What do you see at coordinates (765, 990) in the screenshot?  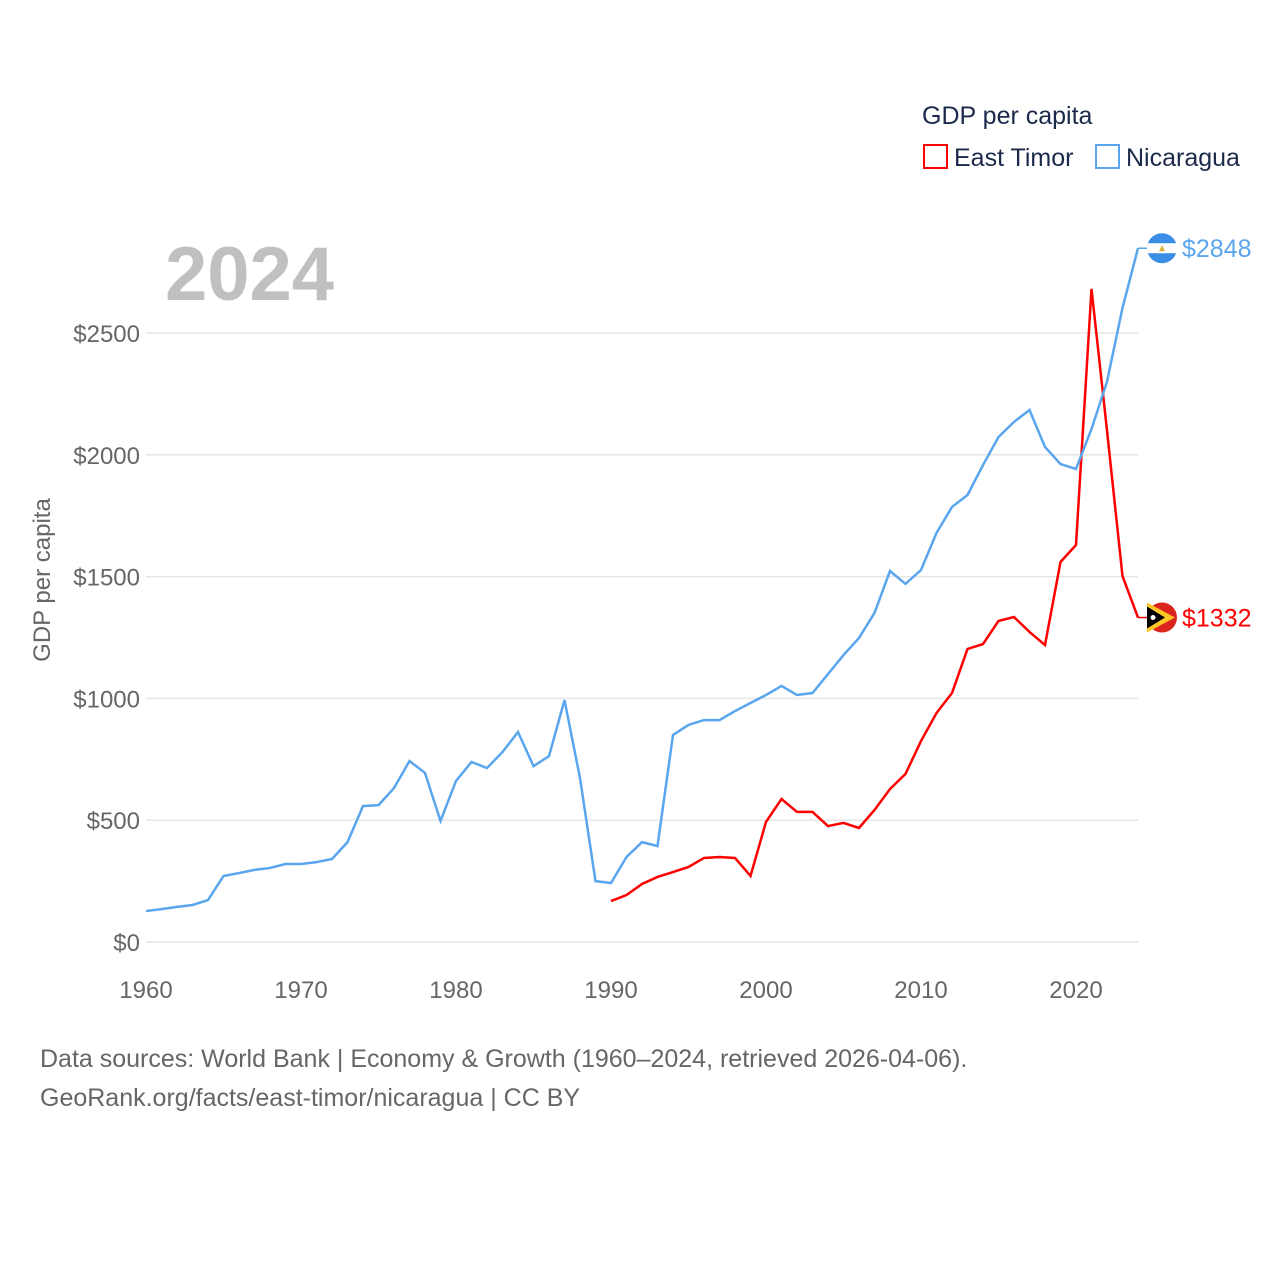 I see `x-tick-label: 2000` at bounding box center [765, 990].